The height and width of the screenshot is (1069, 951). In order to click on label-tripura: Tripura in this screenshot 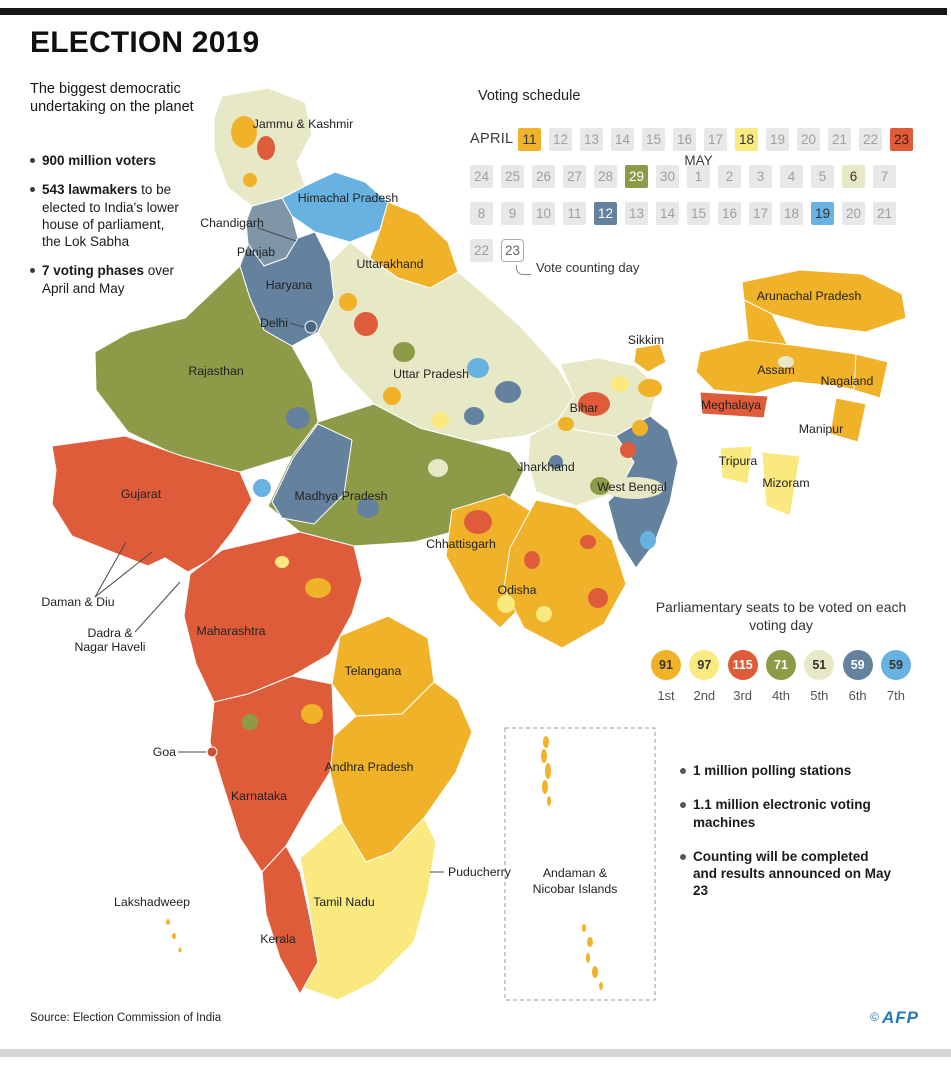, I will do `click(738, 461)`.